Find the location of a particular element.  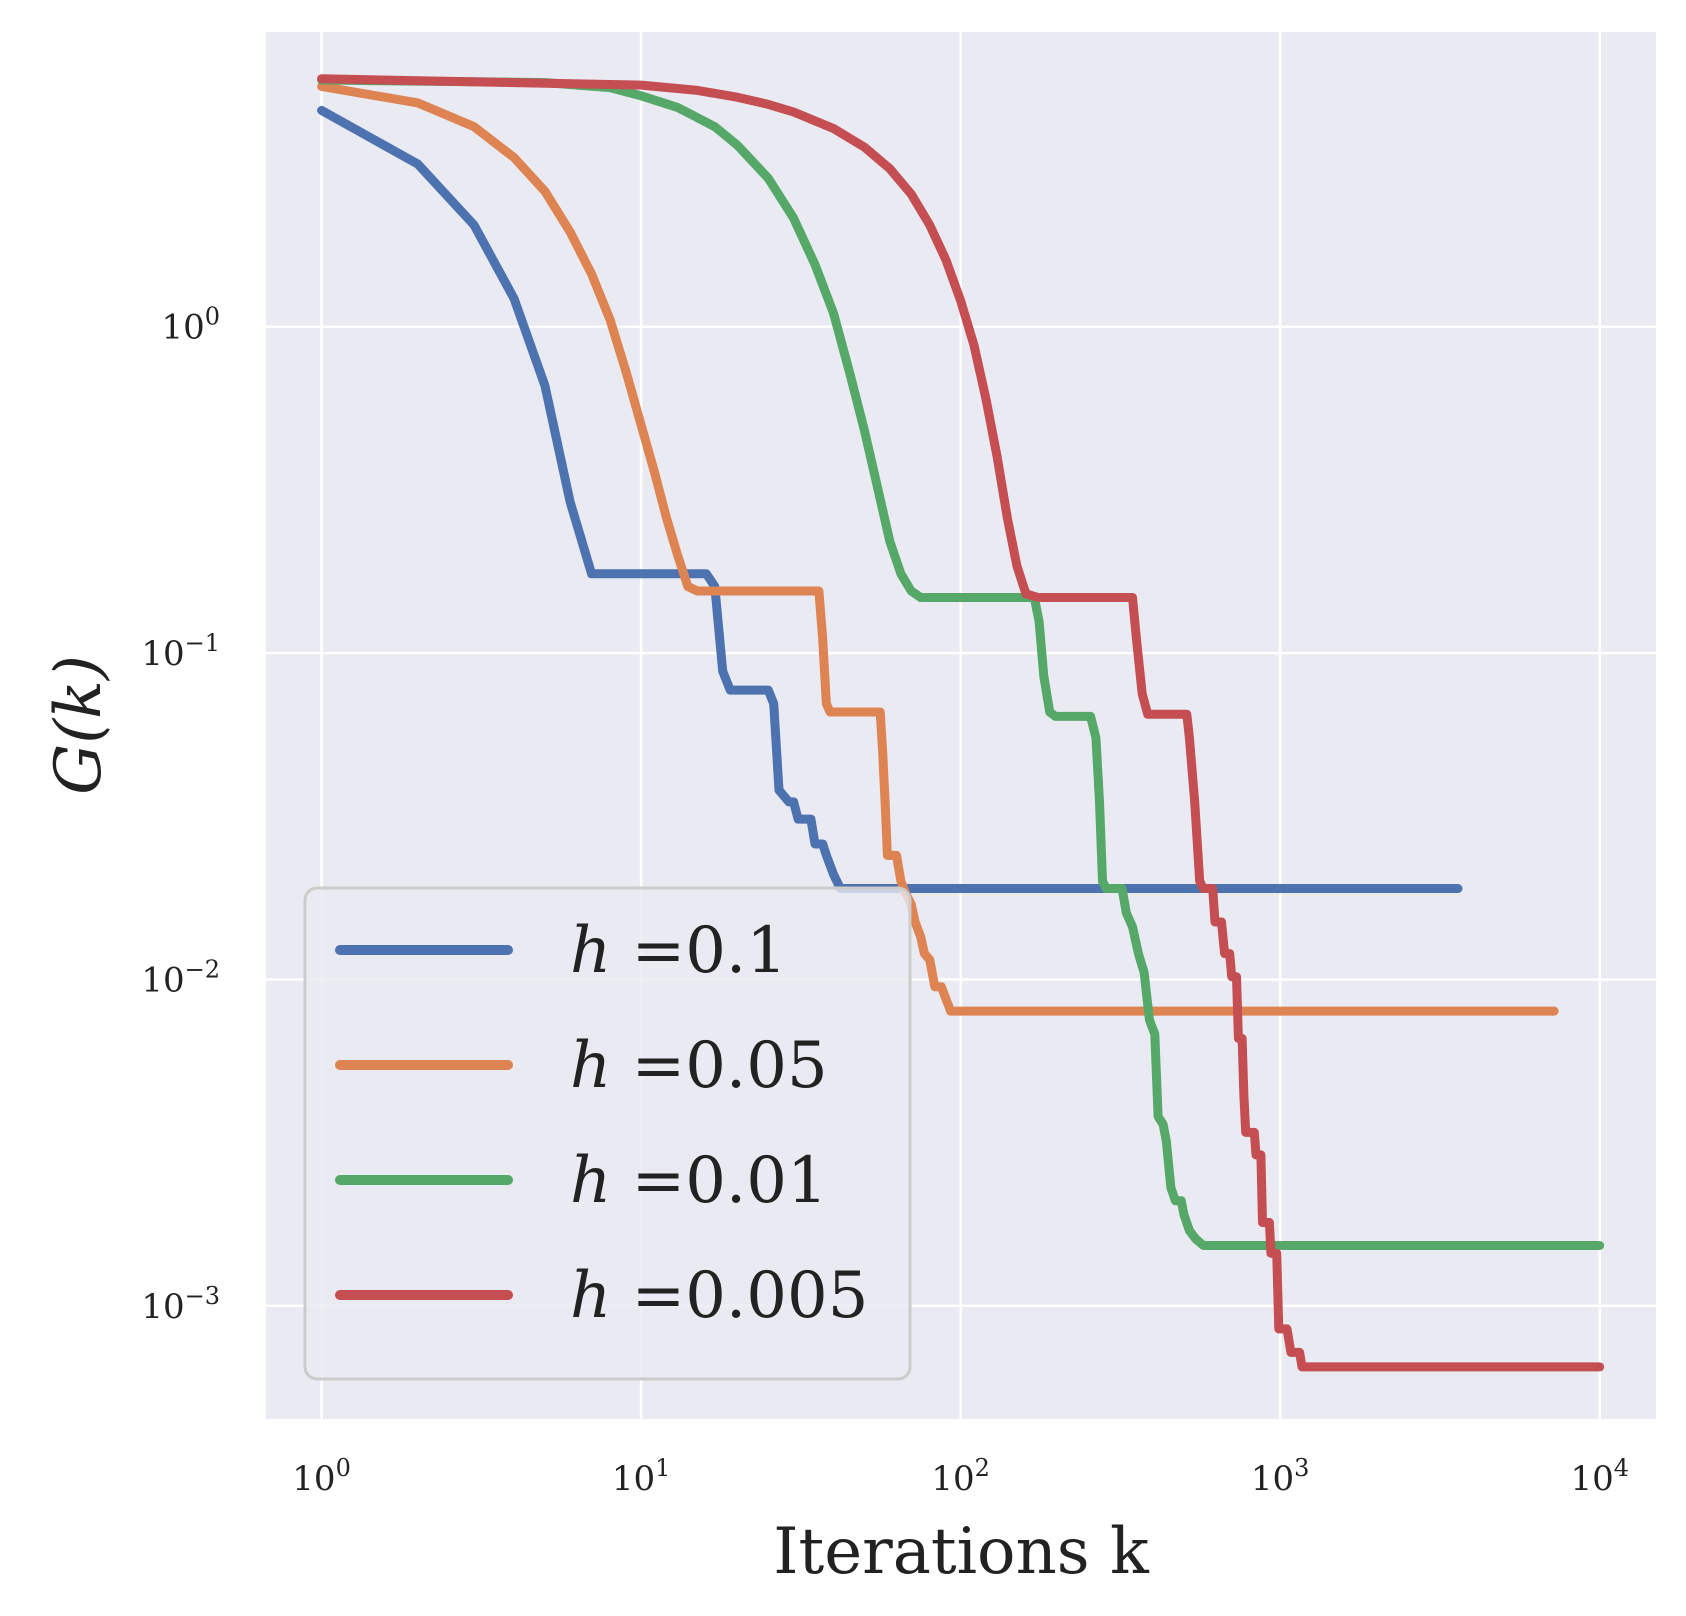

legend-box is located at coordinates (607, 1133).